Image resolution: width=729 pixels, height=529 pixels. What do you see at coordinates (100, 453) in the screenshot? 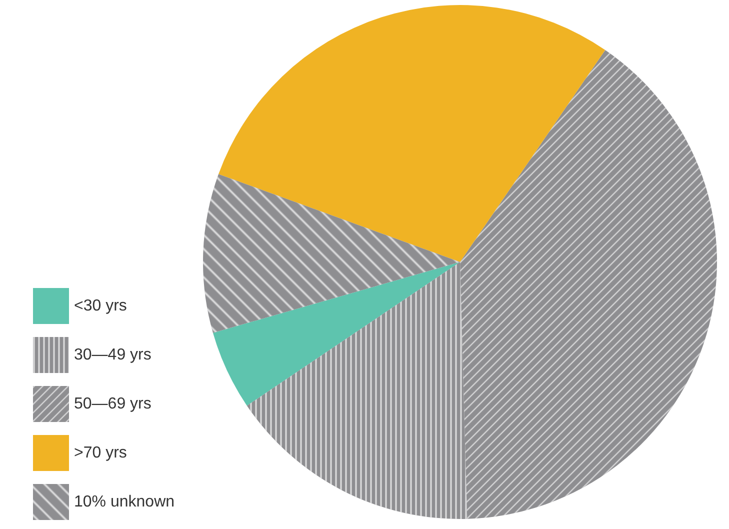
I see `legend-label: >70 yrs` at bounding box center [100, 453].